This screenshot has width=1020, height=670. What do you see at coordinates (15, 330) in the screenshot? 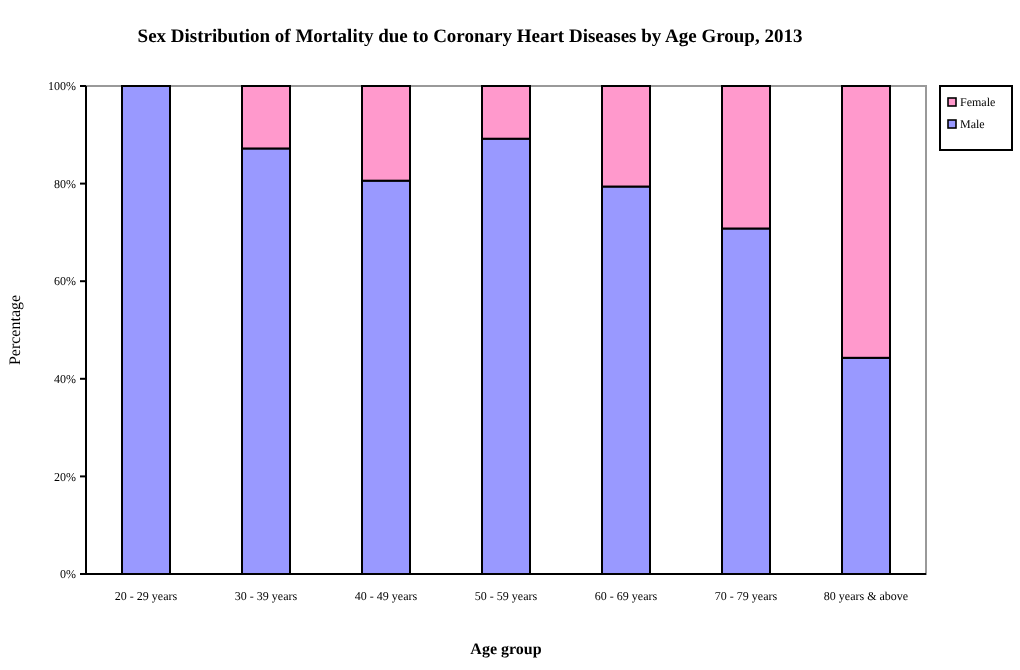
I see `y-axis-title: Percentage` at bounding box center [15, 330].